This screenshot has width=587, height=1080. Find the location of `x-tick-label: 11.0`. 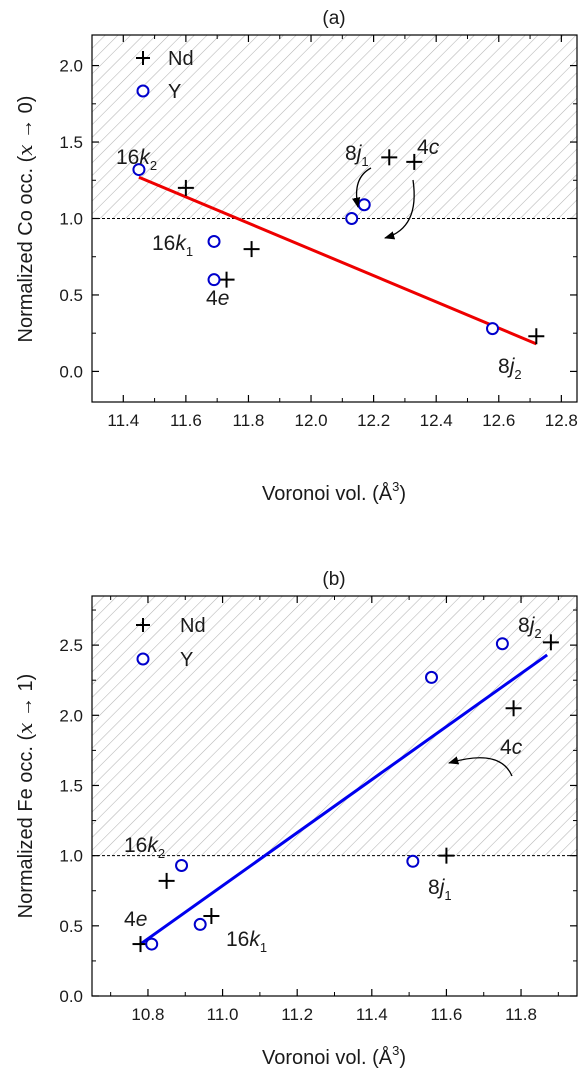

x-tick-label: 11.0 is located at coordinates (223, 1014).